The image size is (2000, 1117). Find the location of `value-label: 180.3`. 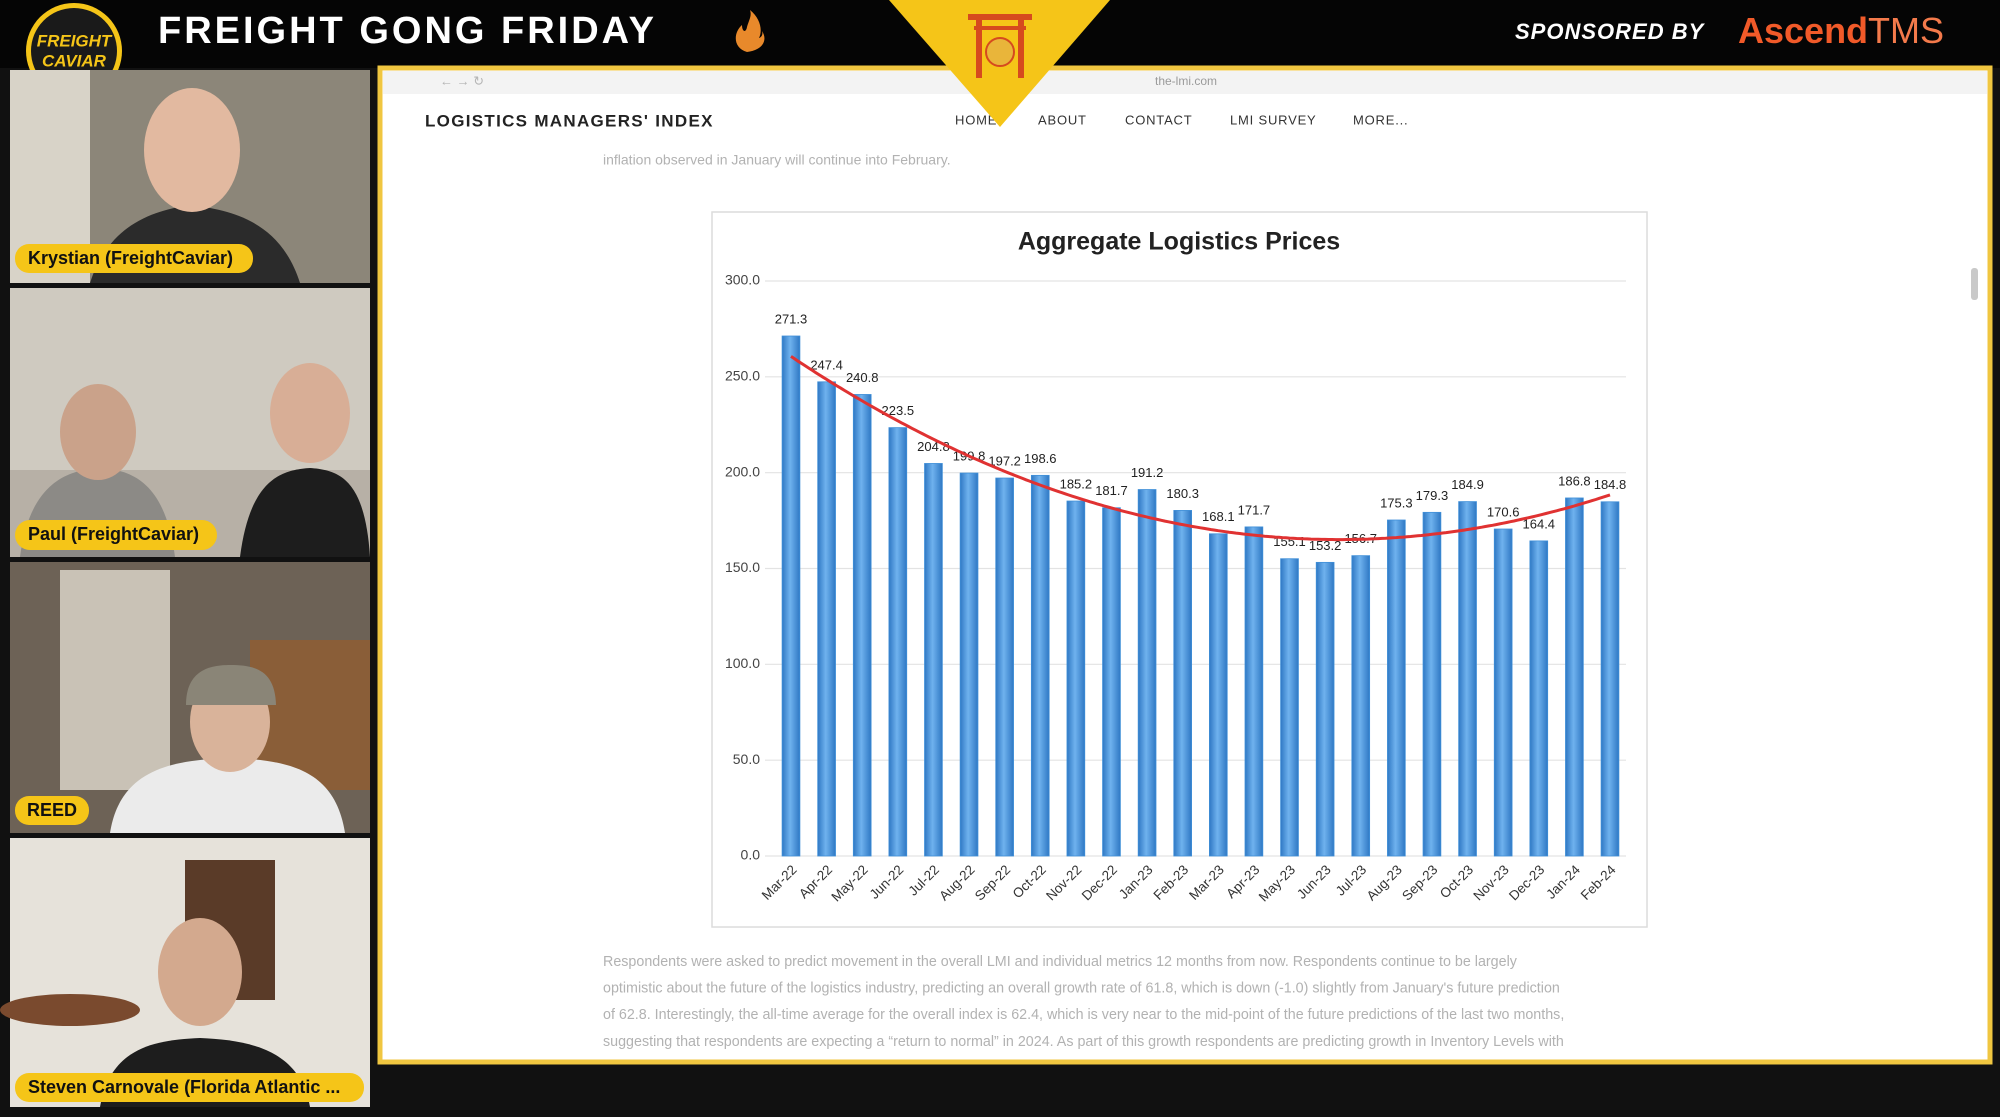

value-label: 180.3 is located at coordinates (1182, 493).